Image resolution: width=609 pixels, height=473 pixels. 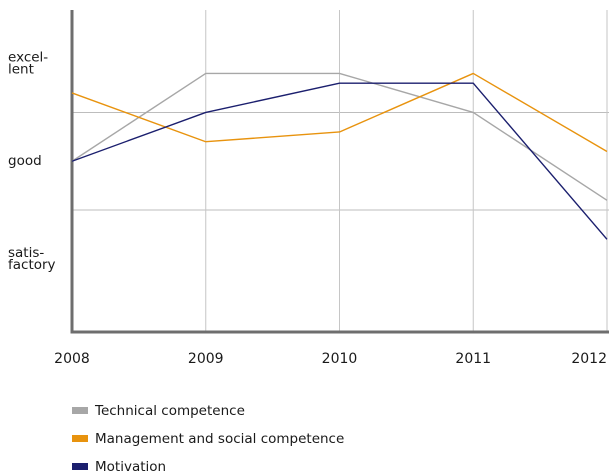 What do you see at coordinates (473, 359) in the screenshot?
I see `x-tick-label: 2011` at bounding box center [473, 359].